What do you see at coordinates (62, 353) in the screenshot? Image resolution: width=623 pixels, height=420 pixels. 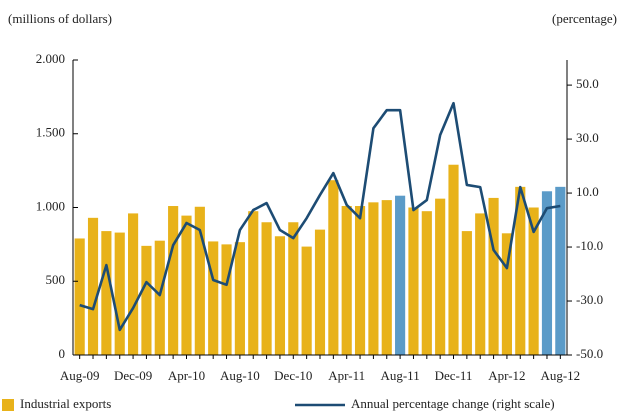 I see `y-tick-label: 0` at bounding box center [62, 353].